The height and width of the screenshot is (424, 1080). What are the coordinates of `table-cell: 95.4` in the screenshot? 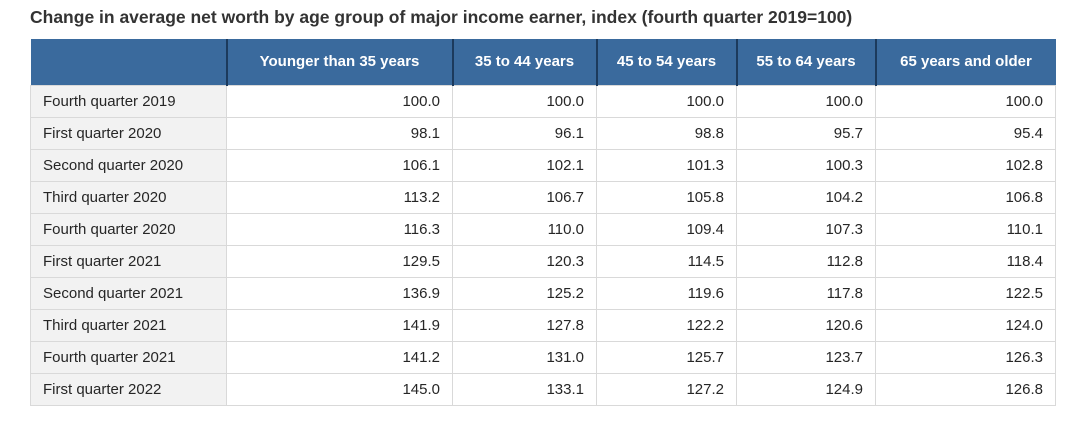 It's located at (965, 133).